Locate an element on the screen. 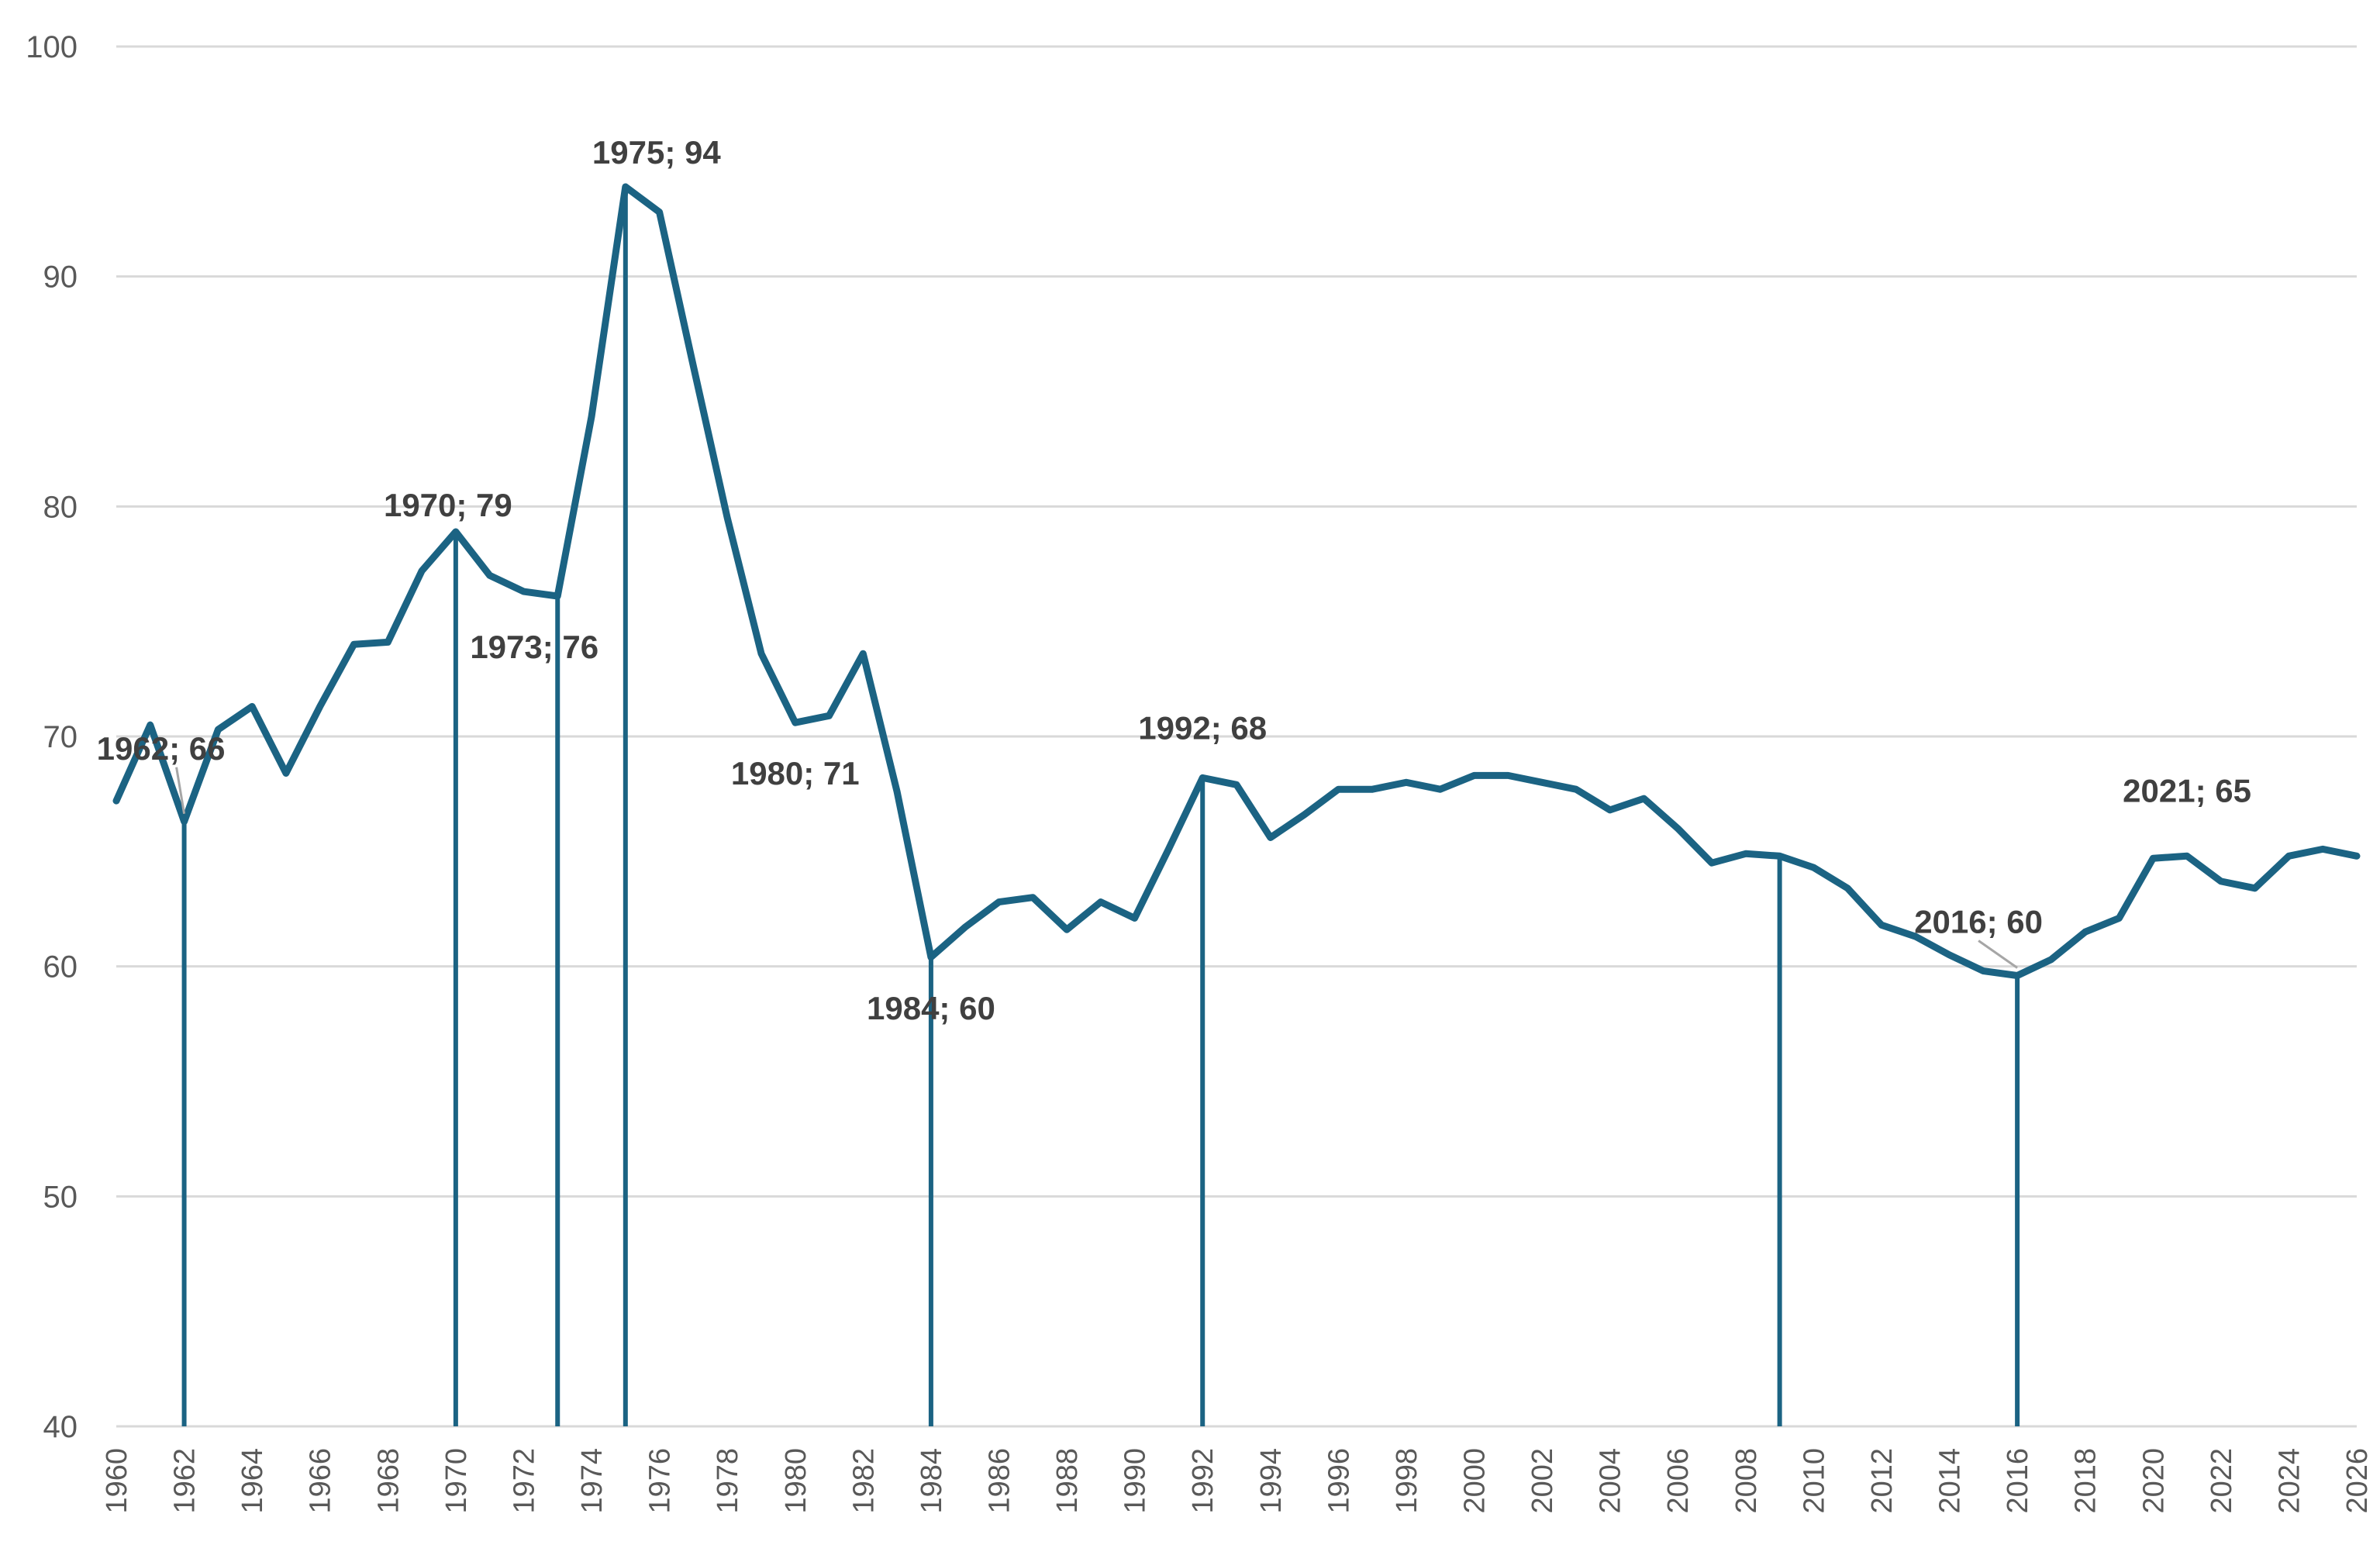 This screenshot has height=1562, width=2380. data-label-1973: 1973; 76 is located at coordinates (534, 647).